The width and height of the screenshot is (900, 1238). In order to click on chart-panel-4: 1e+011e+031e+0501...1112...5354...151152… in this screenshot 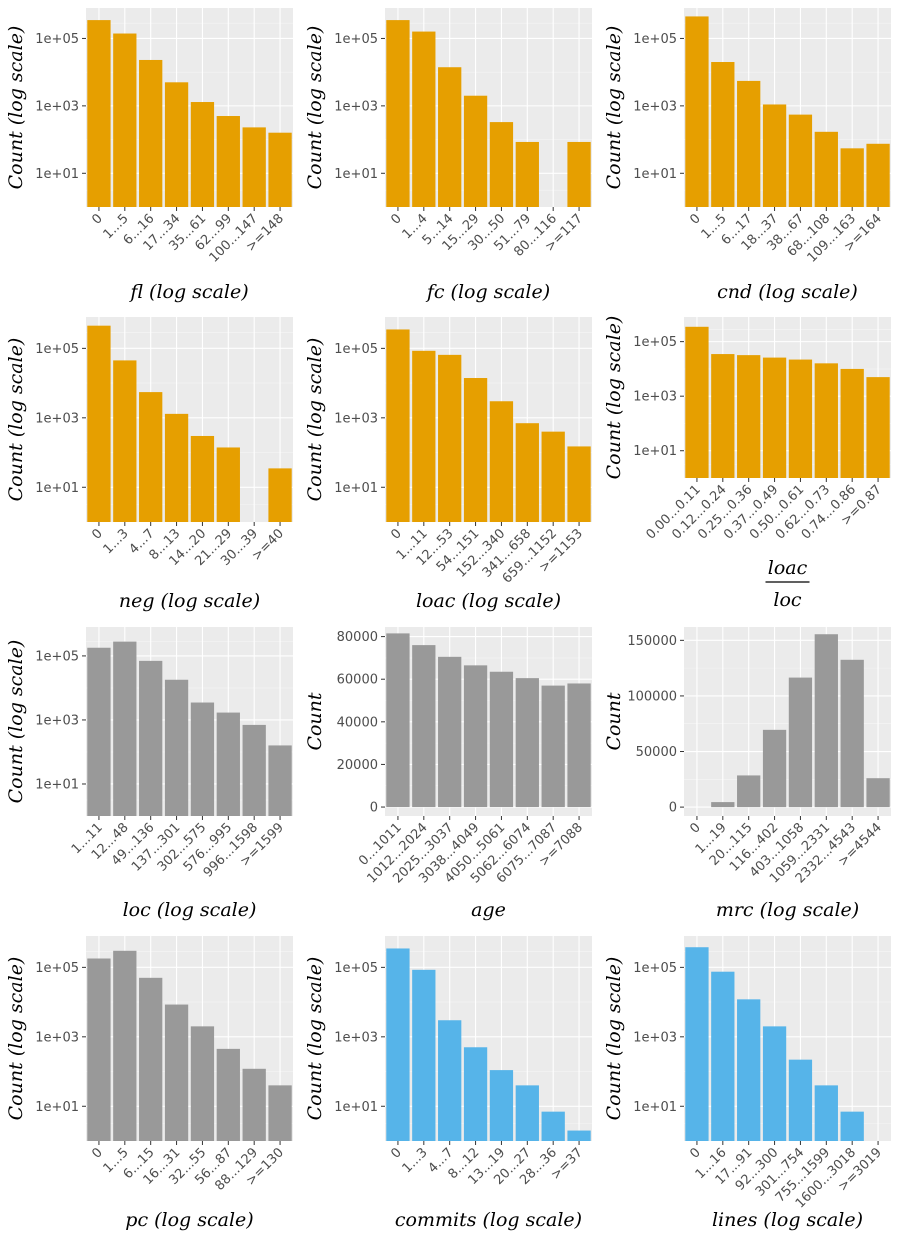, I will do `click(448, 464)`.